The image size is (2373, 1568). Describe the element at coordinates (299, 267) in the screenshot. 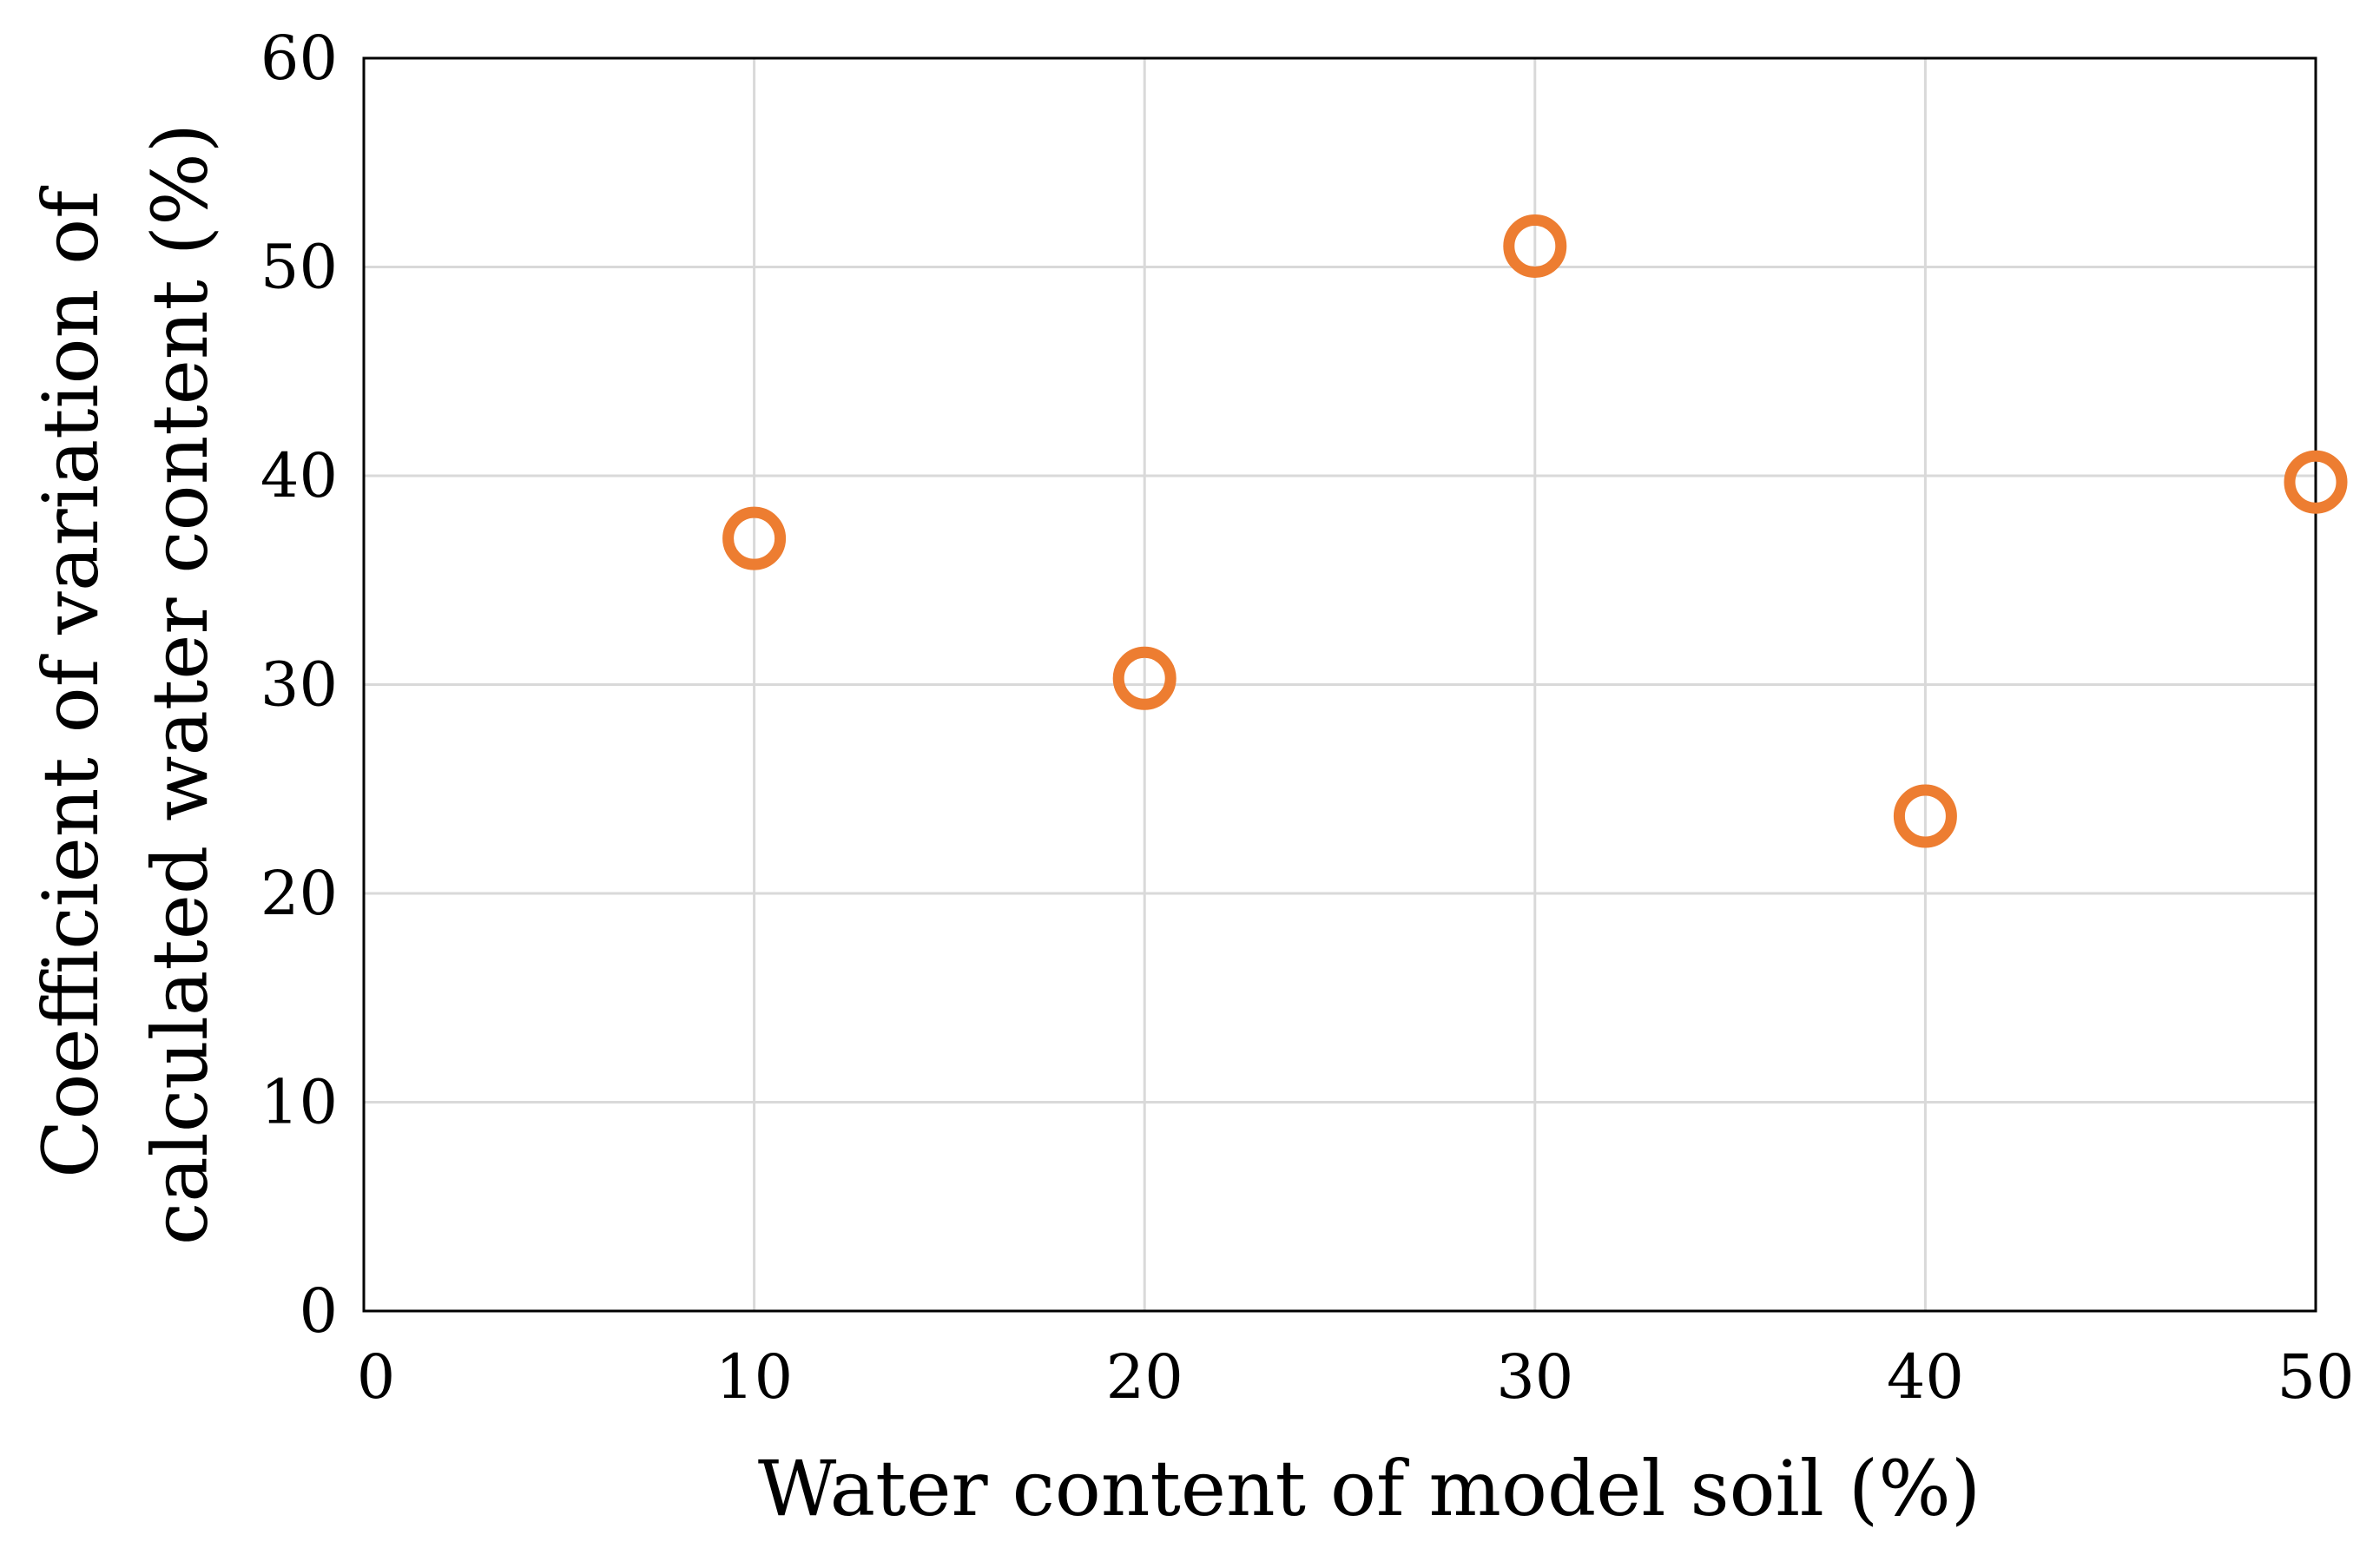

I see `y-tick-label: 50` at that location.